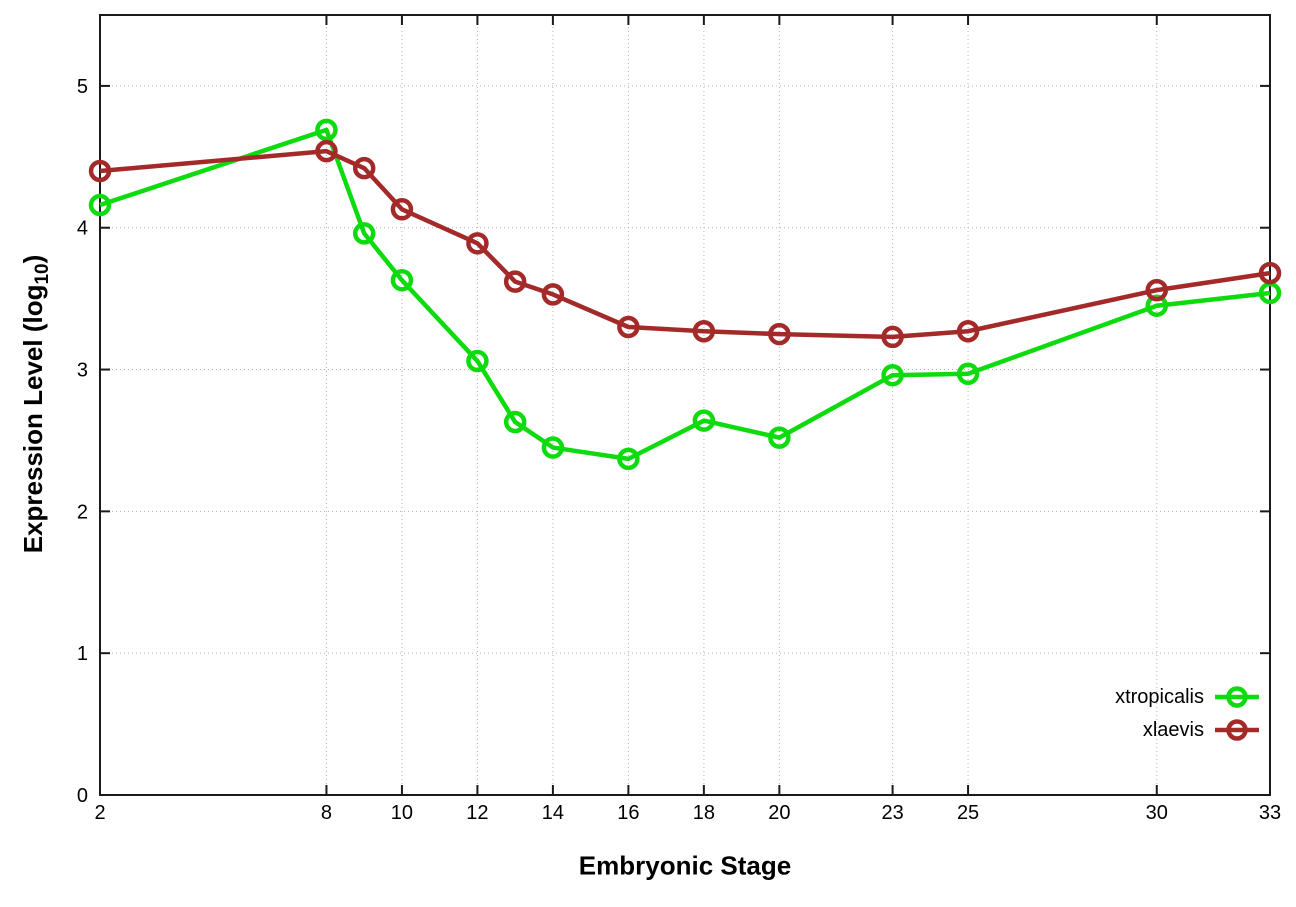  What do you see at coordinates (892, 813) in the screenshot?
I see `x-tick-label: 23` at bounding box center [892, 813].